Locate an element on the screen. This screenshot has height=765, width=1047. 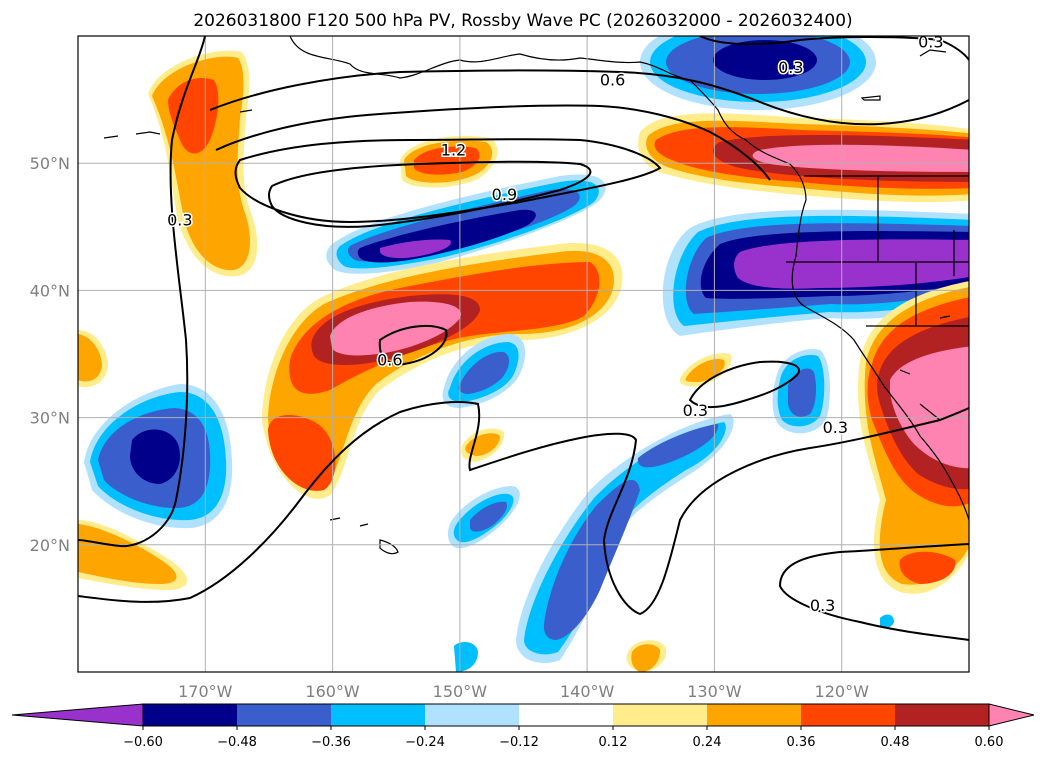
lon-tick-label: 120°W is located at coordinates (842, 691).